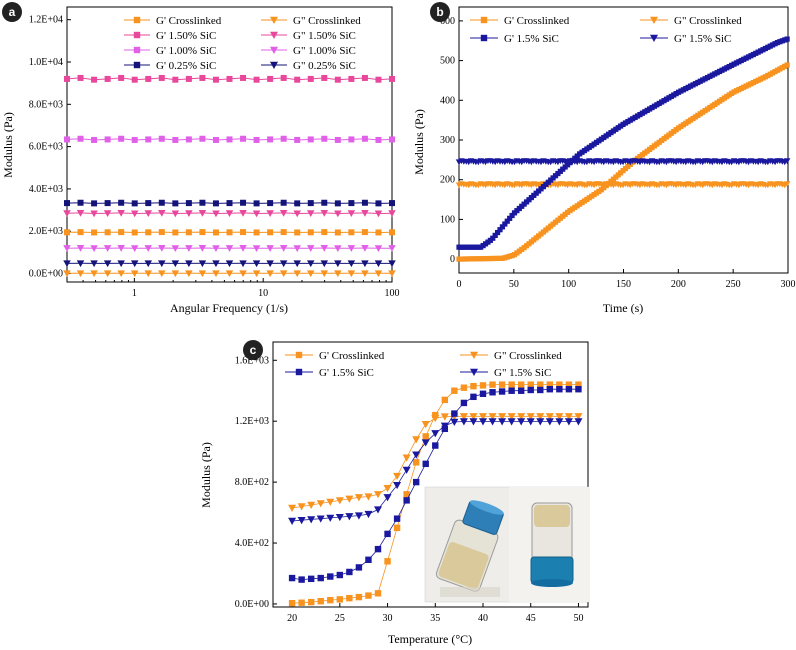 This screenshot has height=650, width=796. What do you see at coordinates (459, 284) in the screenshot?
I see `x-tick-label: 0` at bounding box center [459, 284].